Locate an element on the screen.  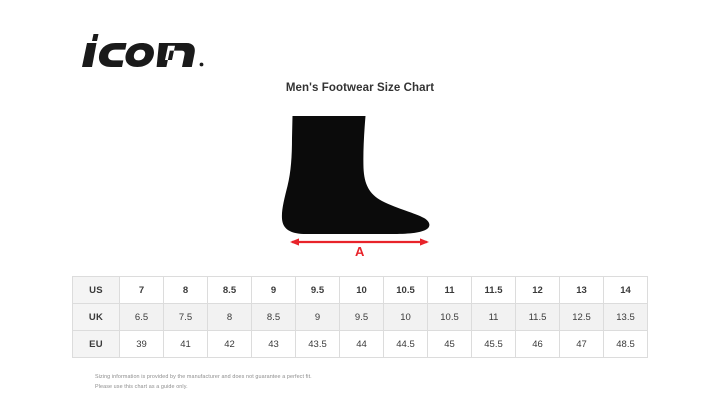
row-label-us: US is located at coordinates (96, 290).